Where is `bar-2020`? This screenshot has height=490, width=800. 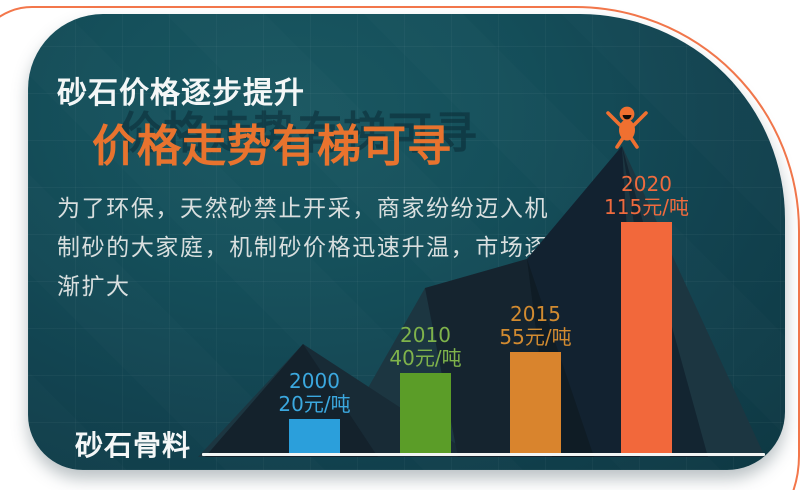 bar-2020 is located at coordinates (646, 338).